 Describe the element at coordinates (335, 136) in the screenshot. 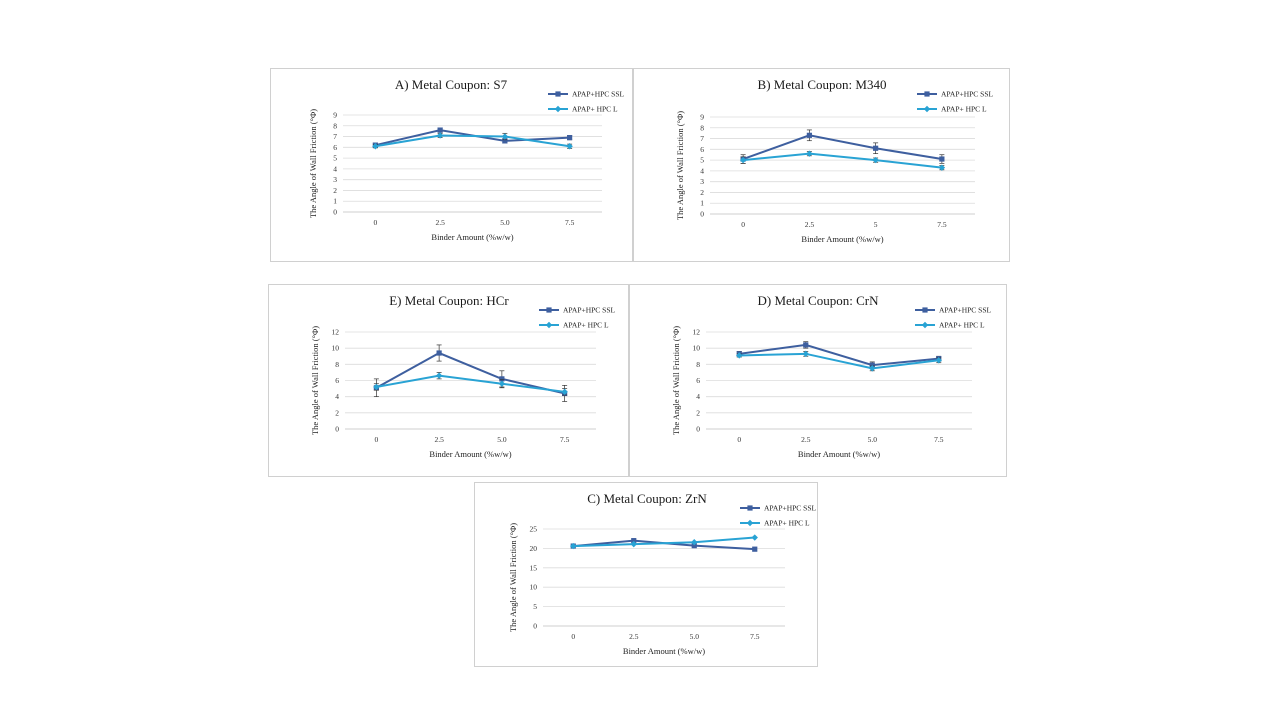

I see `y-tick-label: 7` at that location.